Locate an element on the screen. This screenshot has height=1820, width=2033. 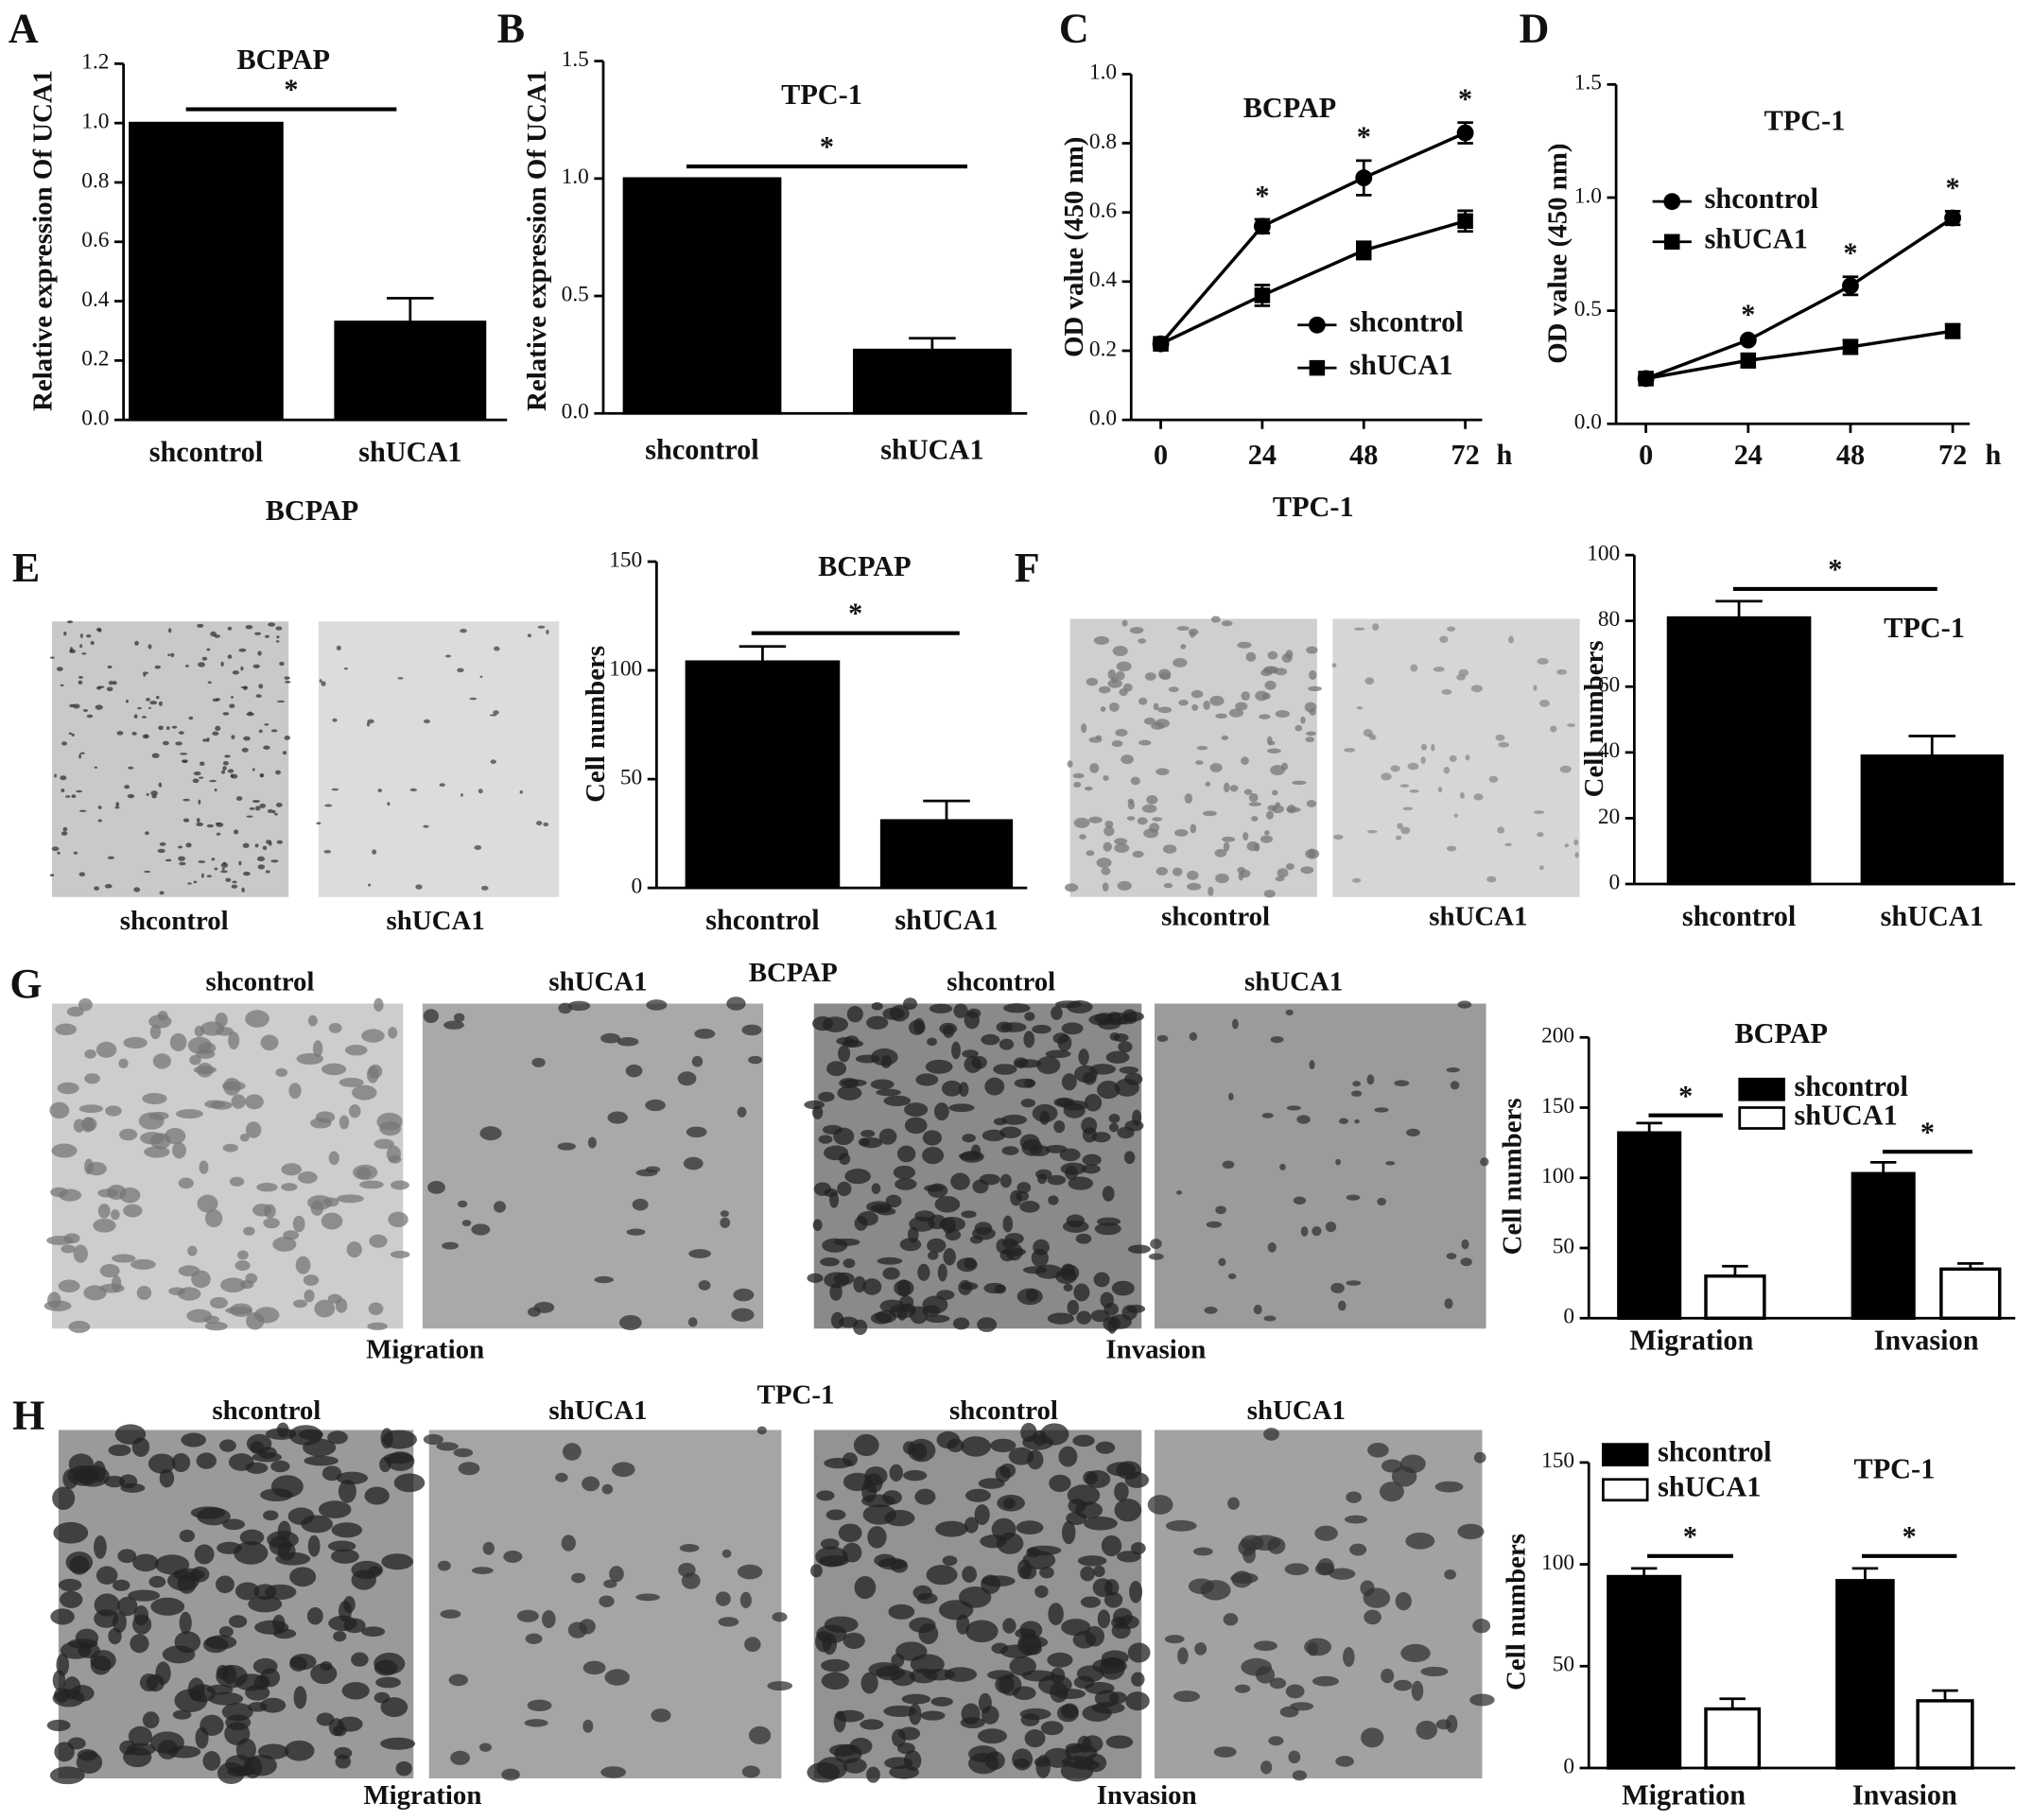
micrograph is located at coordinates (593, 1166).